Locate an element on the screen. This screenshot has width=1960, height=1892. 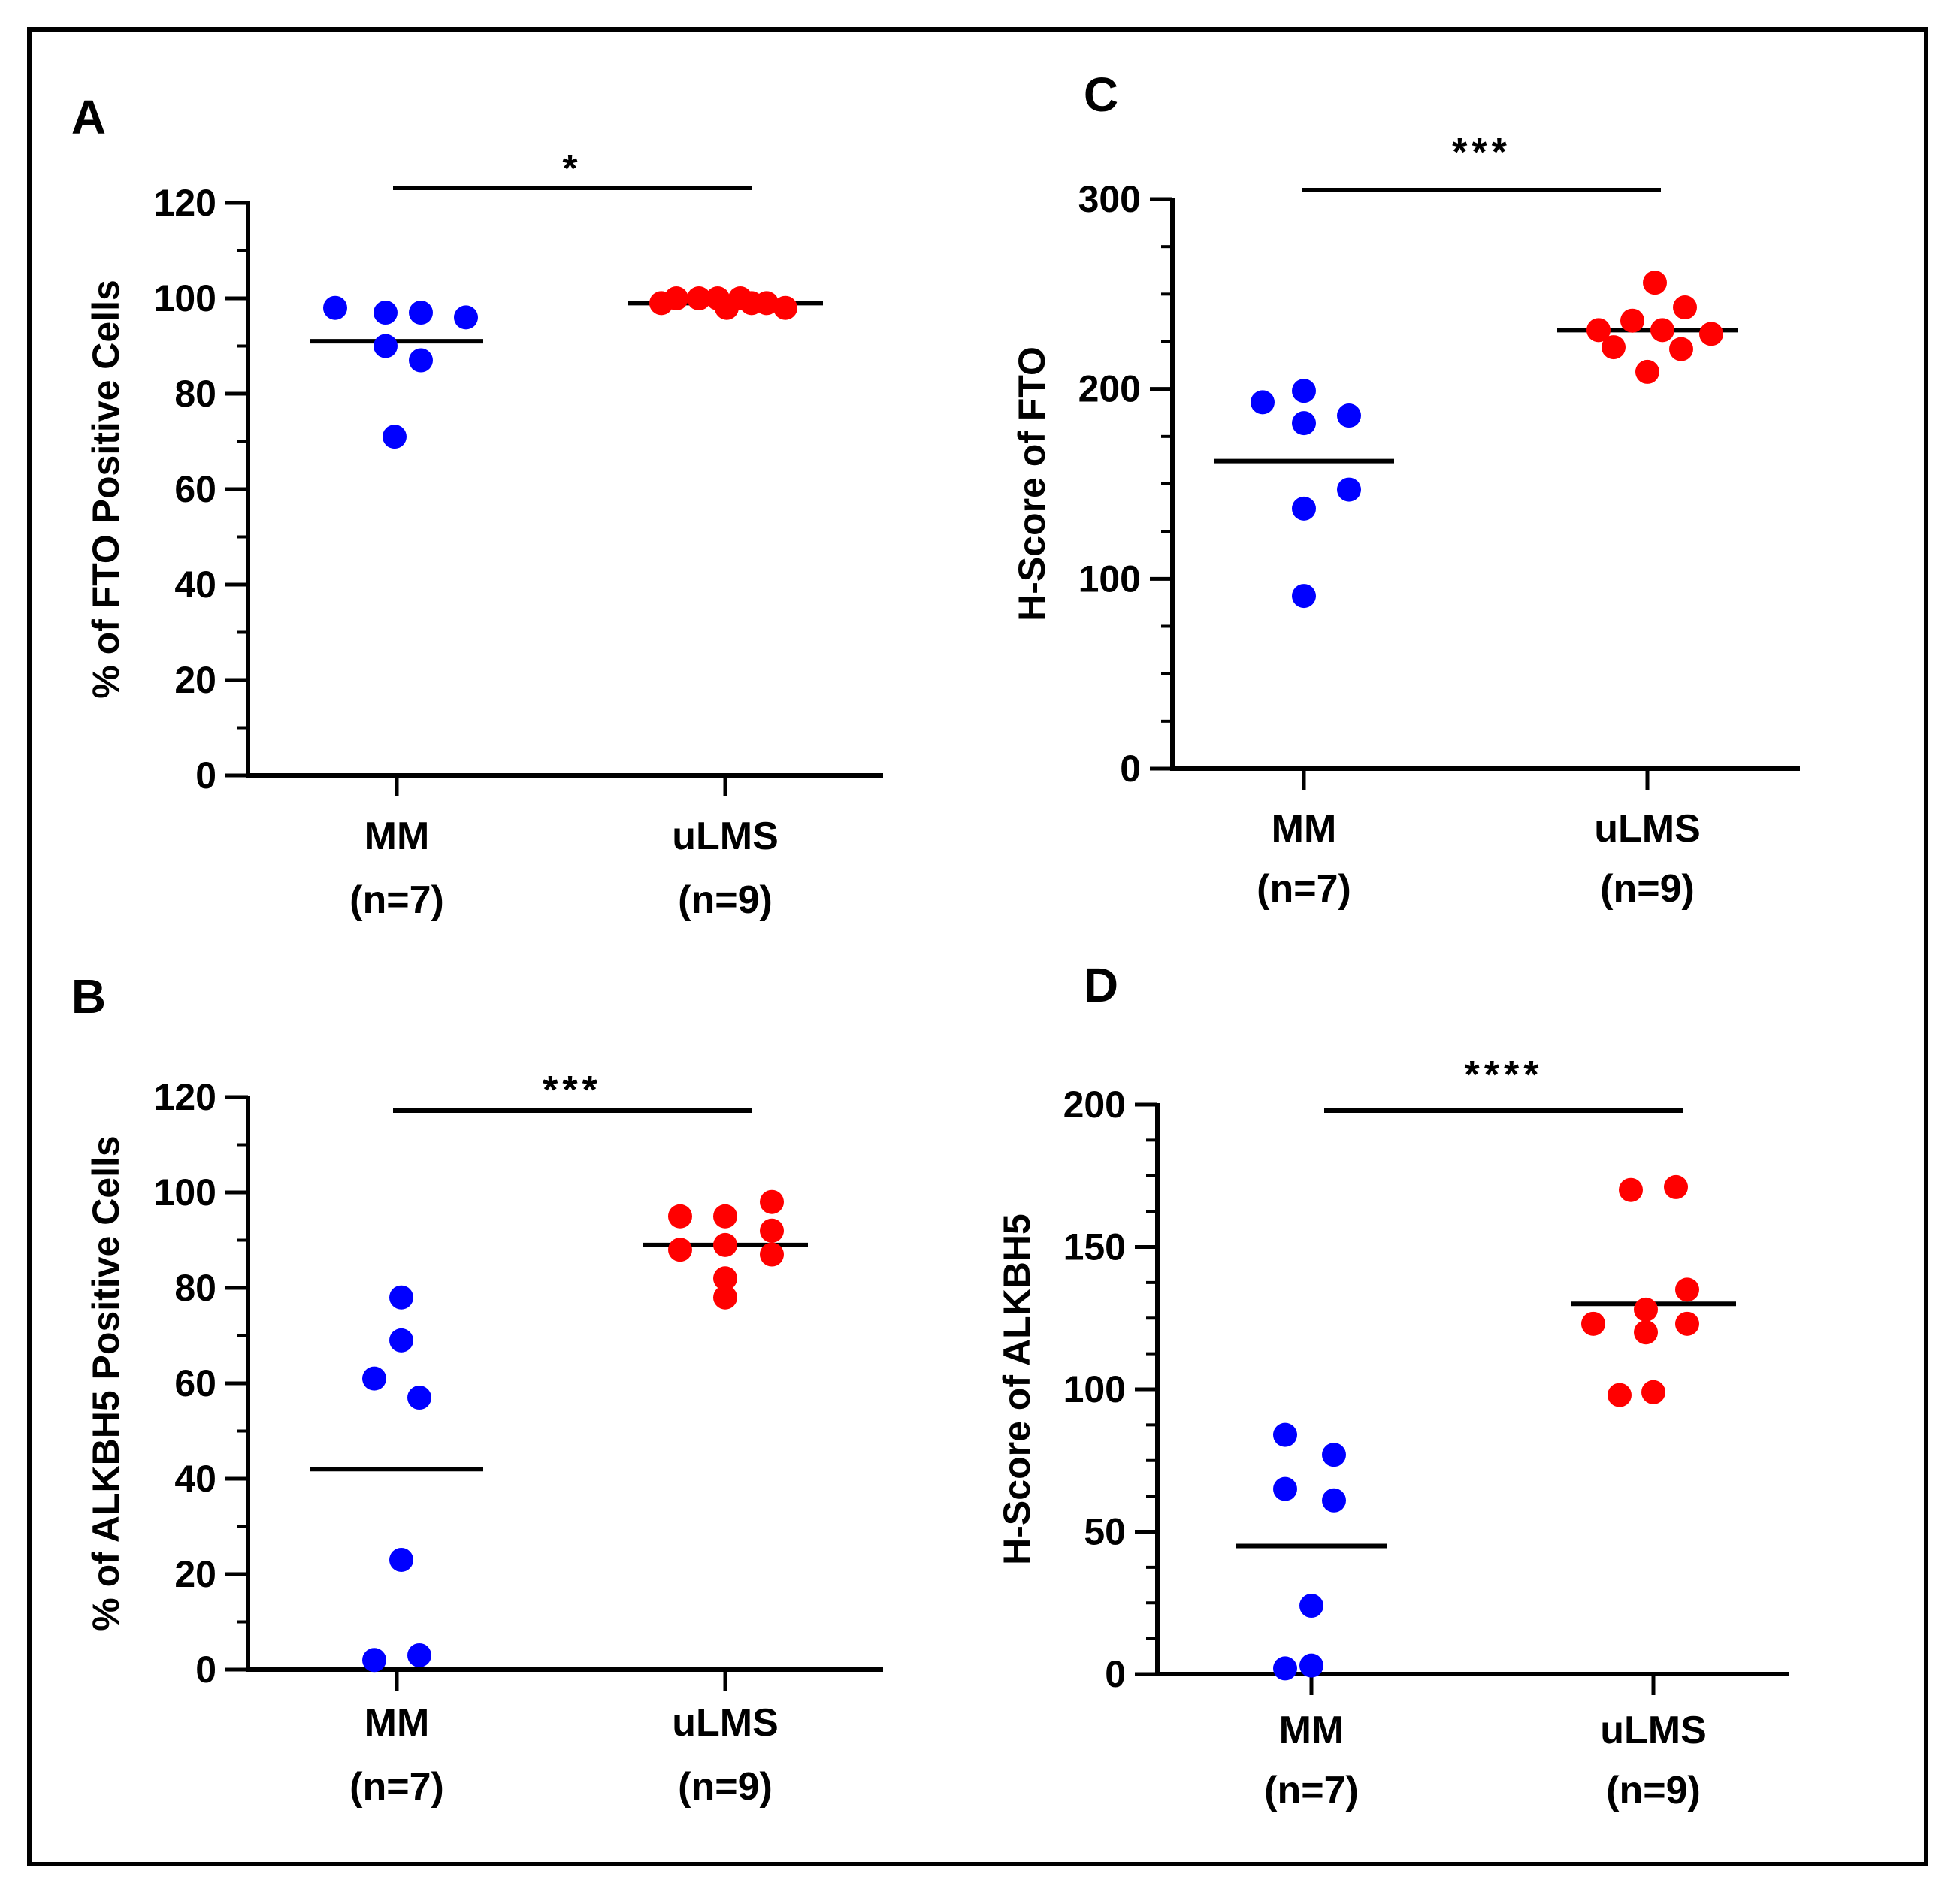
y-tick-label: 300 is located at coordinates (1109, 199).